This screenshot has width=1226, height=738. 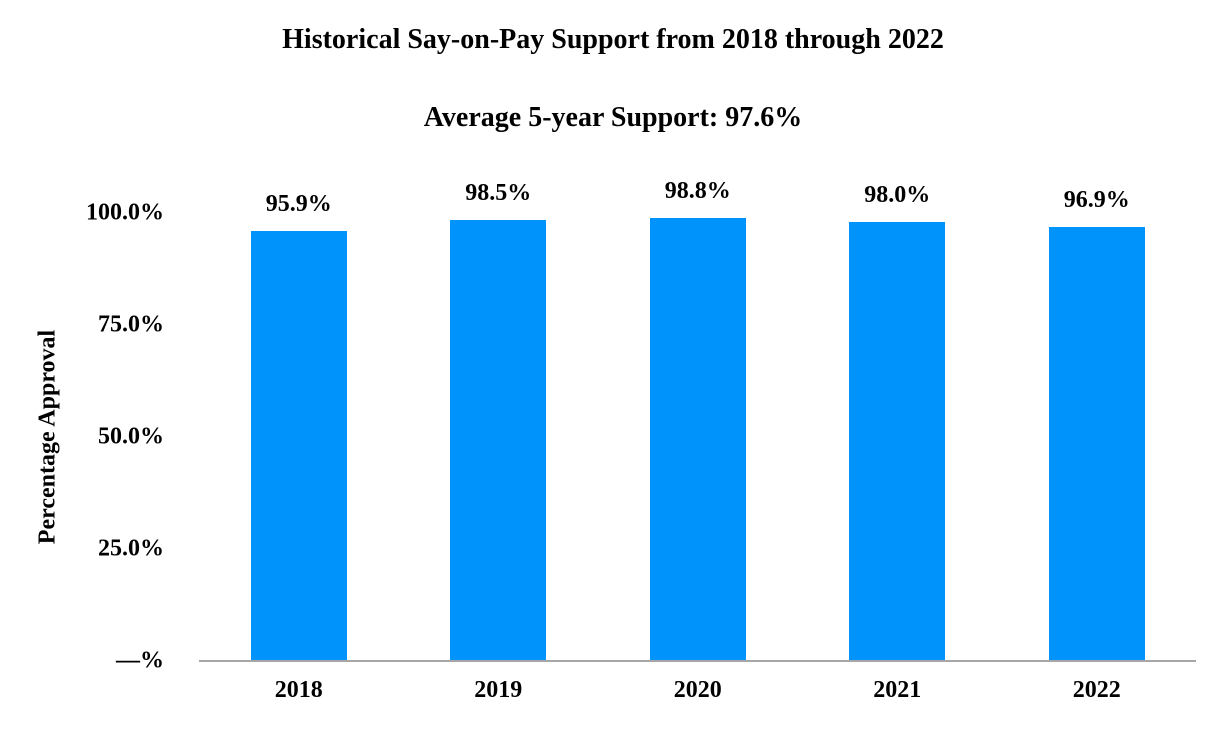 I want to click on bar-value-label: 98.8%, so click(x=697, y=191).